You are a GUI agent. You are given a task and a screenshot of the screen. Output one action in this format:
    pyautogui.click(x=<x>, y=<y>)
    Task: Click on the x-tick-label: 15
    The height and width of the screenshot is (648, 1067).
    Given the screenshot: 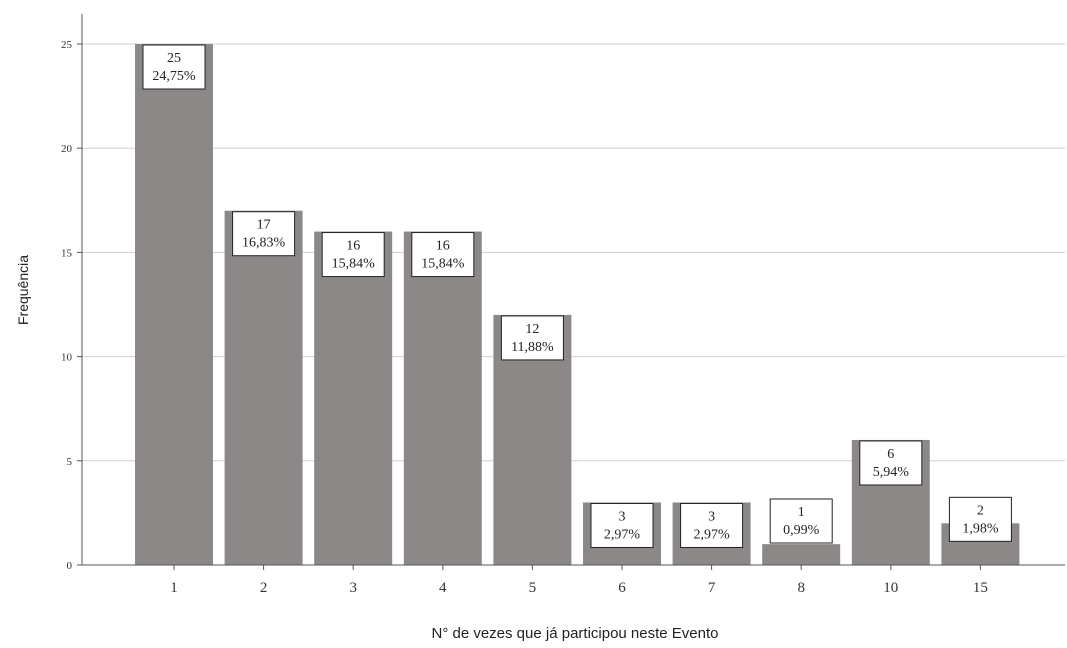 What is the action you would take?
    pyautogui.click(x=980, y=588)
    